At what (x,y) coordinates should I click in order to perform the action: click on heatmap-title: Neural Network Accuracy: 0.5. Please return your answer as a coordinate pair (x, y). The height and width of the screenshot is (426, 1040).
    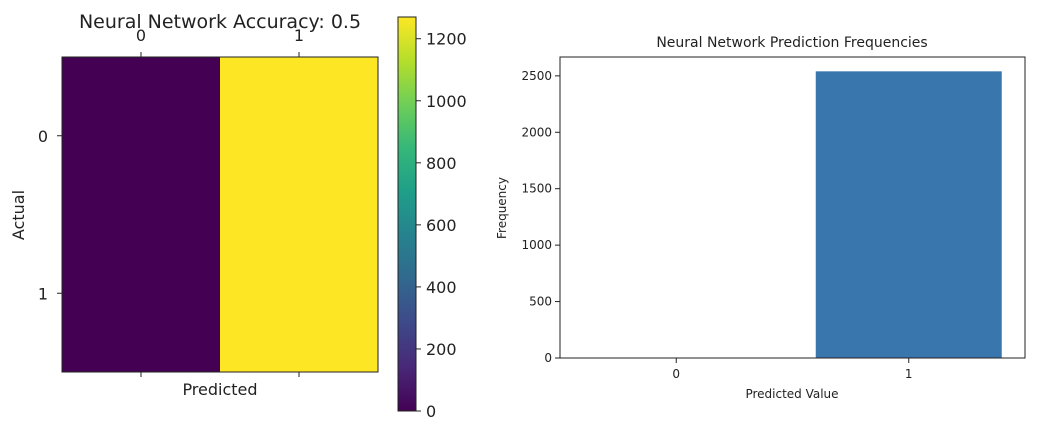
    Looking at the image, I should click on (220, 22).